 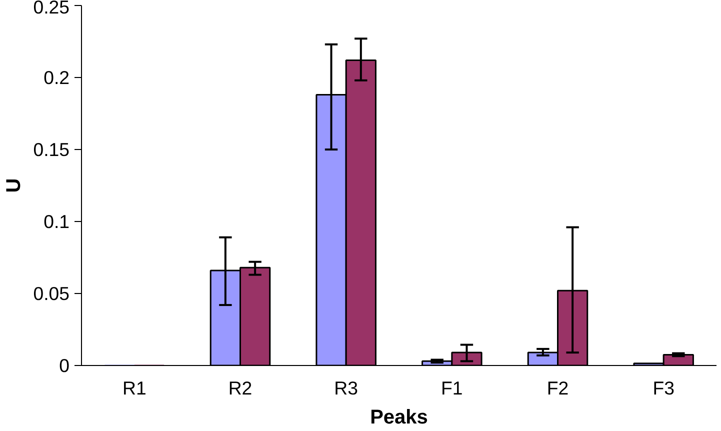 I want to click on y-tick-label: 0, so click(x=64, y=365).